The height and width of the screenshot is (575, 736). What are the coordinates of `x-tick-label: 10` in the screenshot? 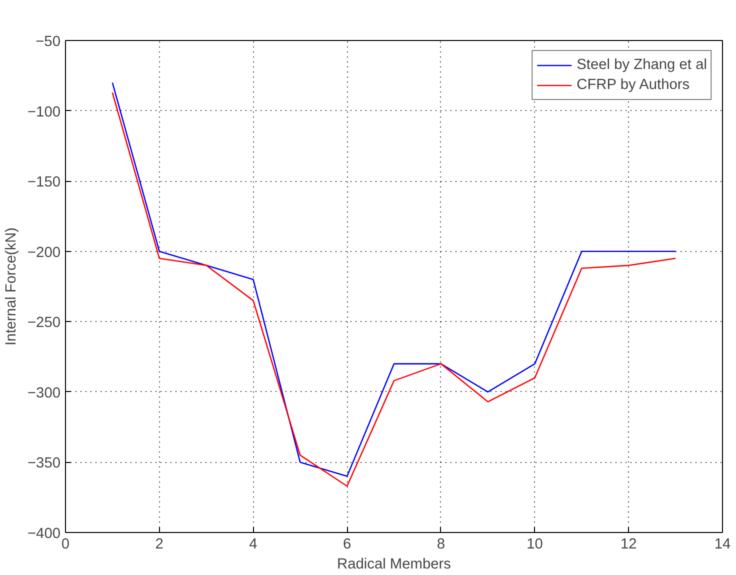 It's located at (534, 544).